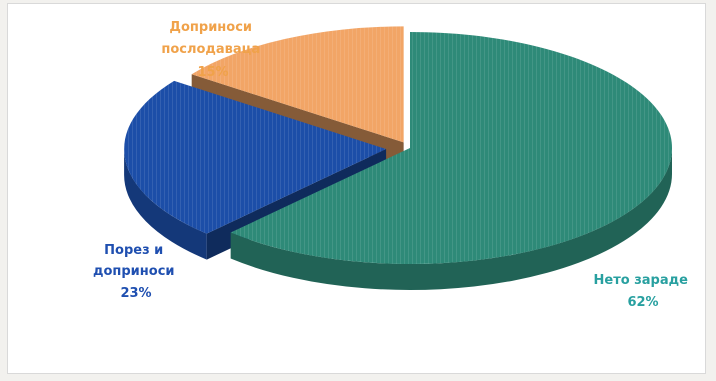  I want to click on slice-label-tax-contributions: Порез и доприноси 23%, so click(136, 272).